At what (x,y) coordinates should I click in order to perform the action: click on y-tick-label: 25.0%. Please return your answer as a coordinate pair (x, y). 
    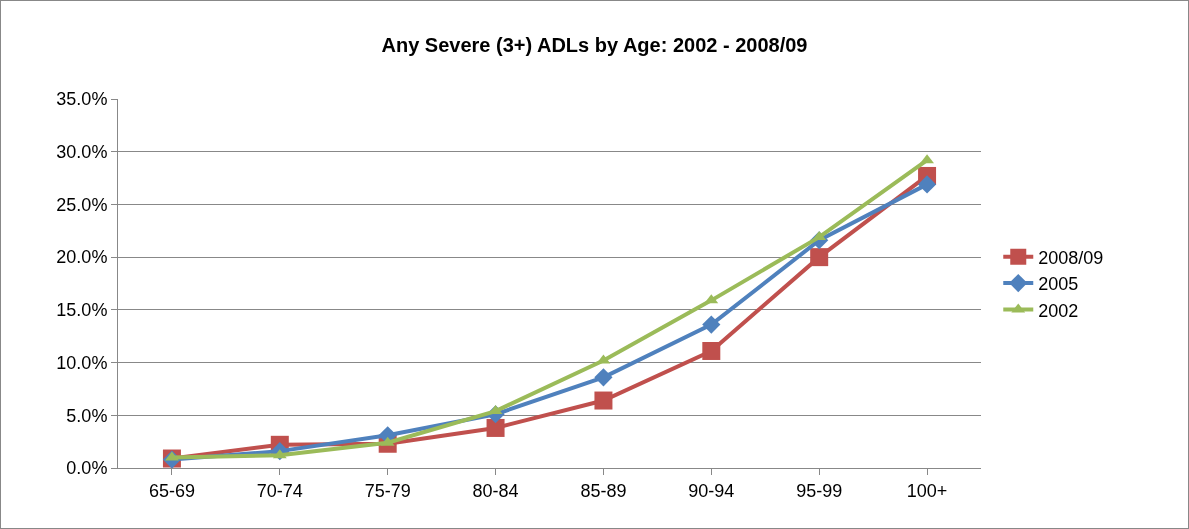
    Looking at the image, I should click on (82, 204).